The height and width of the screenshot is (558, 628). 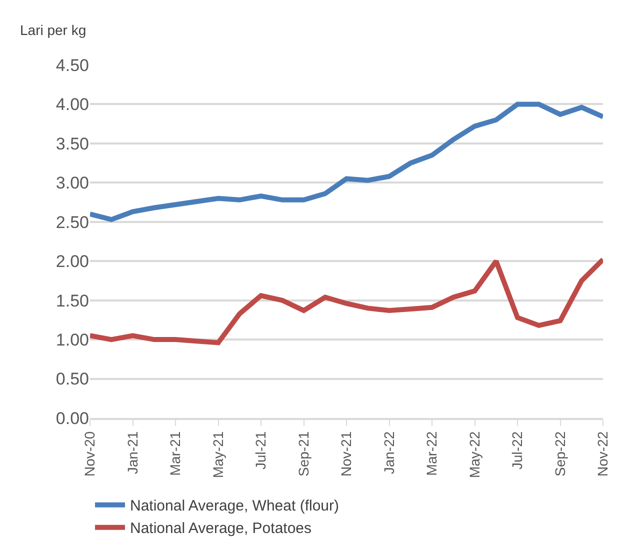 I want to click on y-tick-label: 2.00, so click(x=72, y=262).